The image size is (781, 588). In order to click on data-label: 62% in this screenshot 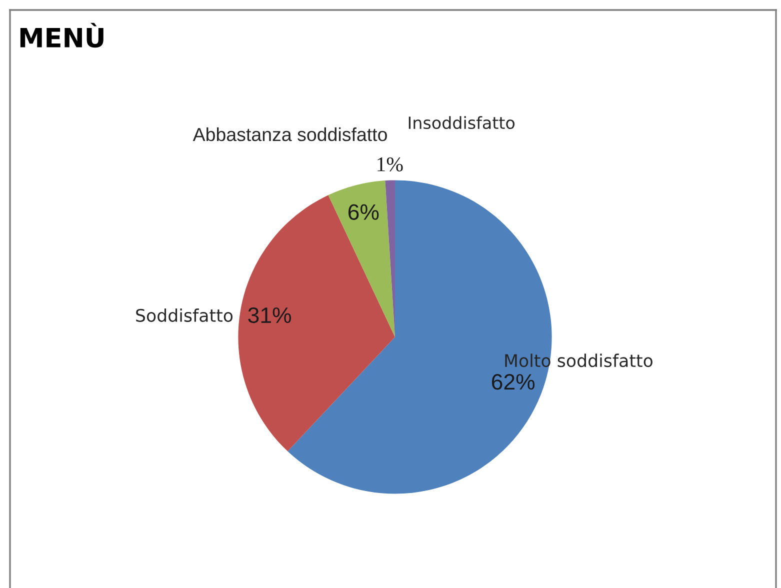, I will do `click(513, 382)`.